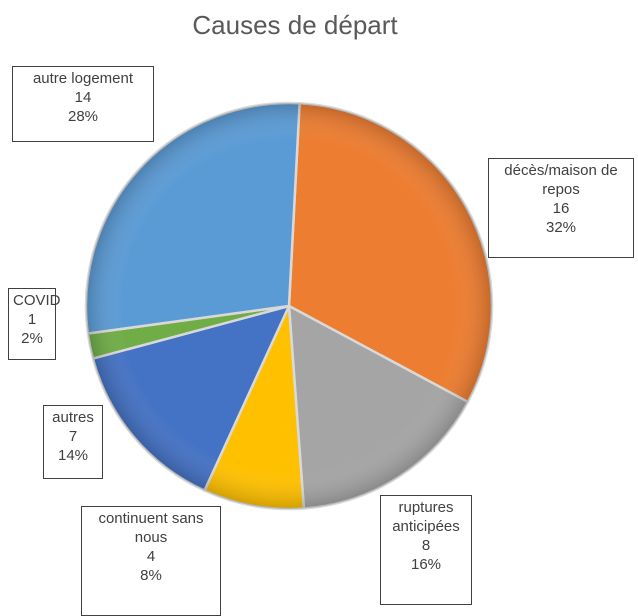  I want to click on label-percent: 14%, so click(73, 455).